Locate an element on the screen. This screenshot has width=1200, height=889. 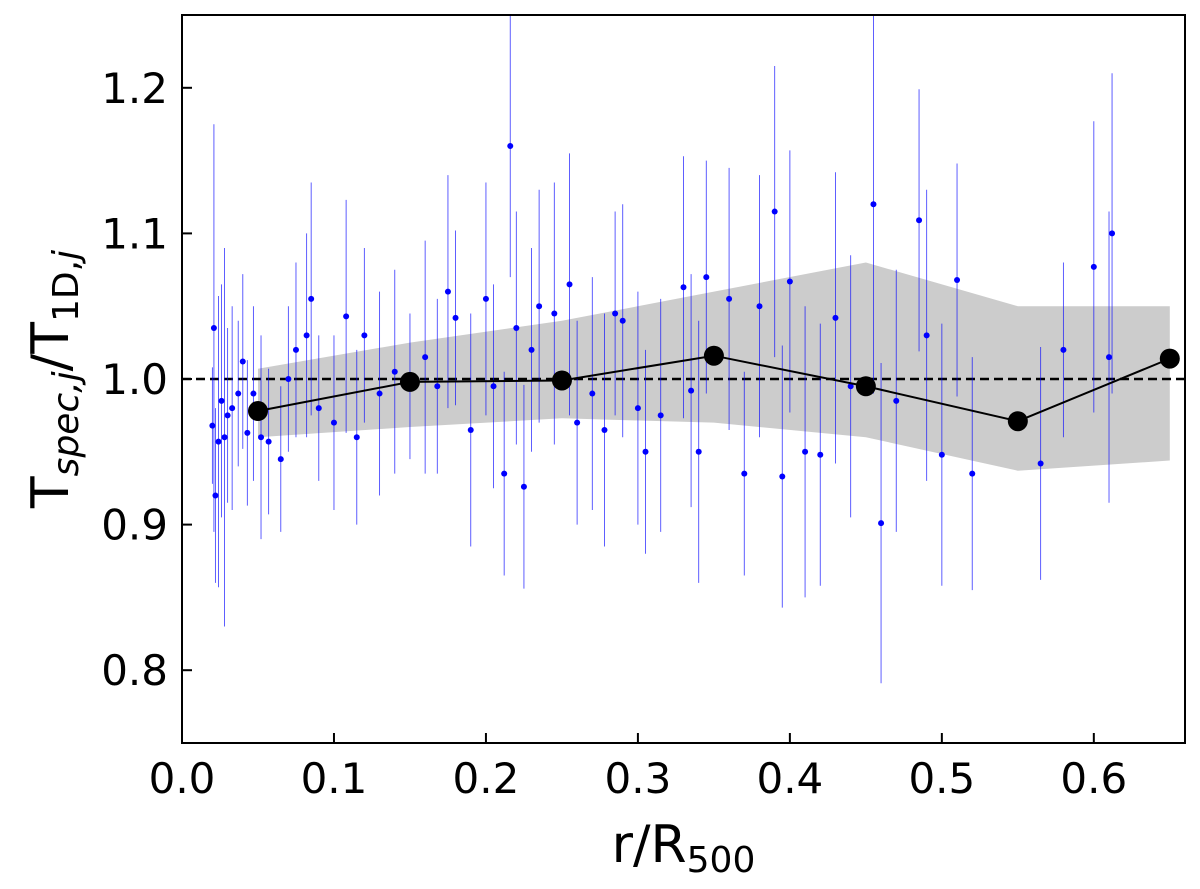
x-tick-label: 0.2 is located at coordinates (486, 778).